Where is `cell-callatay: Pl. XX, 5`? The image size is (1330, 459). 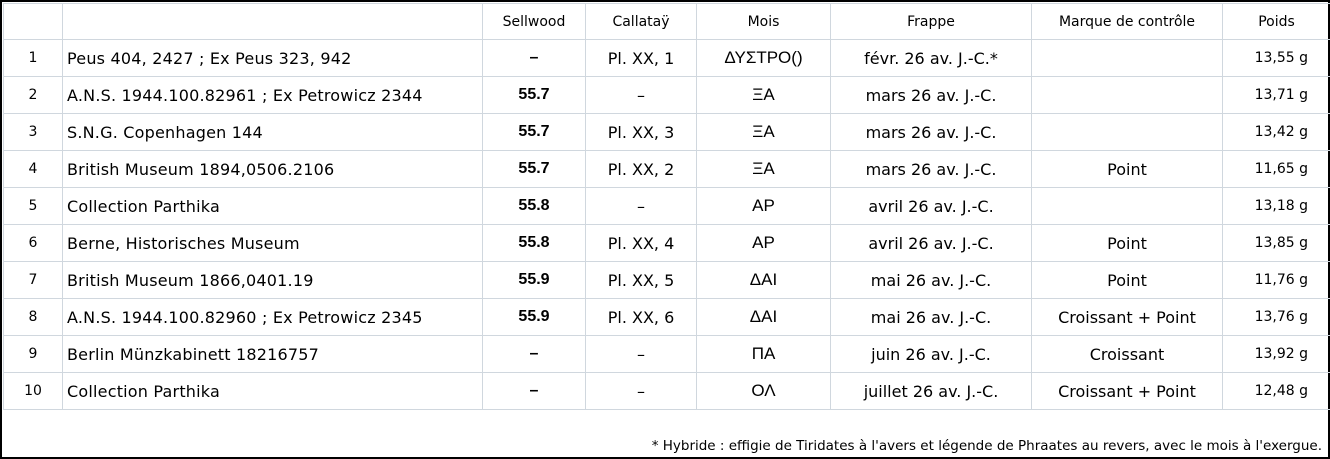 cell-callatay: Pl. XX, 5 is located at coordinates (641, 280).